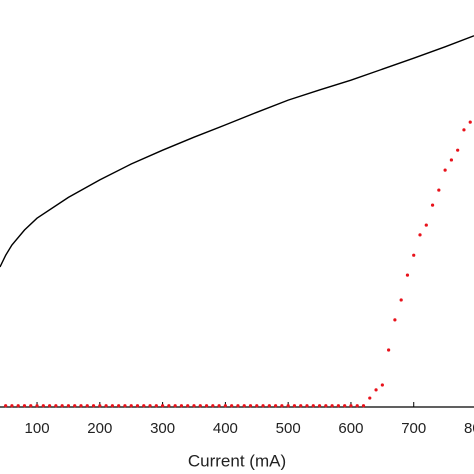  I want to click on x-tick-label: 500, so click(288, 428).